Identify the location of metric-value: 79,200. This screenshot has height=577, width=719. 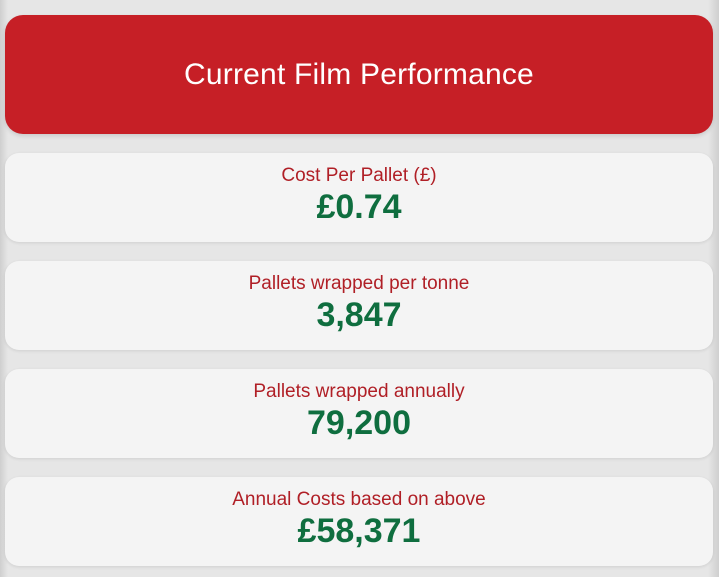
(359, 423).